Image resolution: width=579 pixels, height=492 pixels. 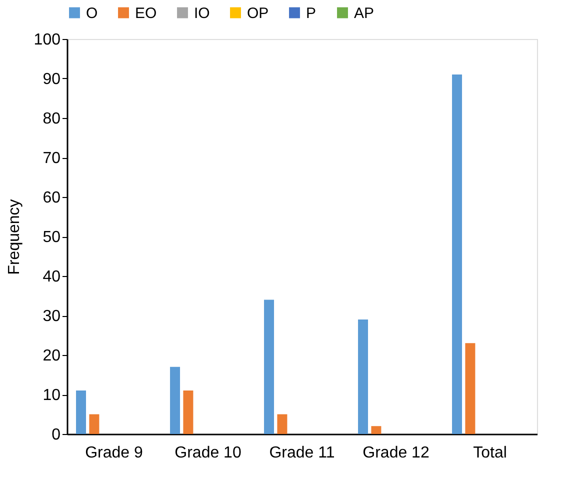 I want to click on legend-label: IO, so click(x=202, y=13).